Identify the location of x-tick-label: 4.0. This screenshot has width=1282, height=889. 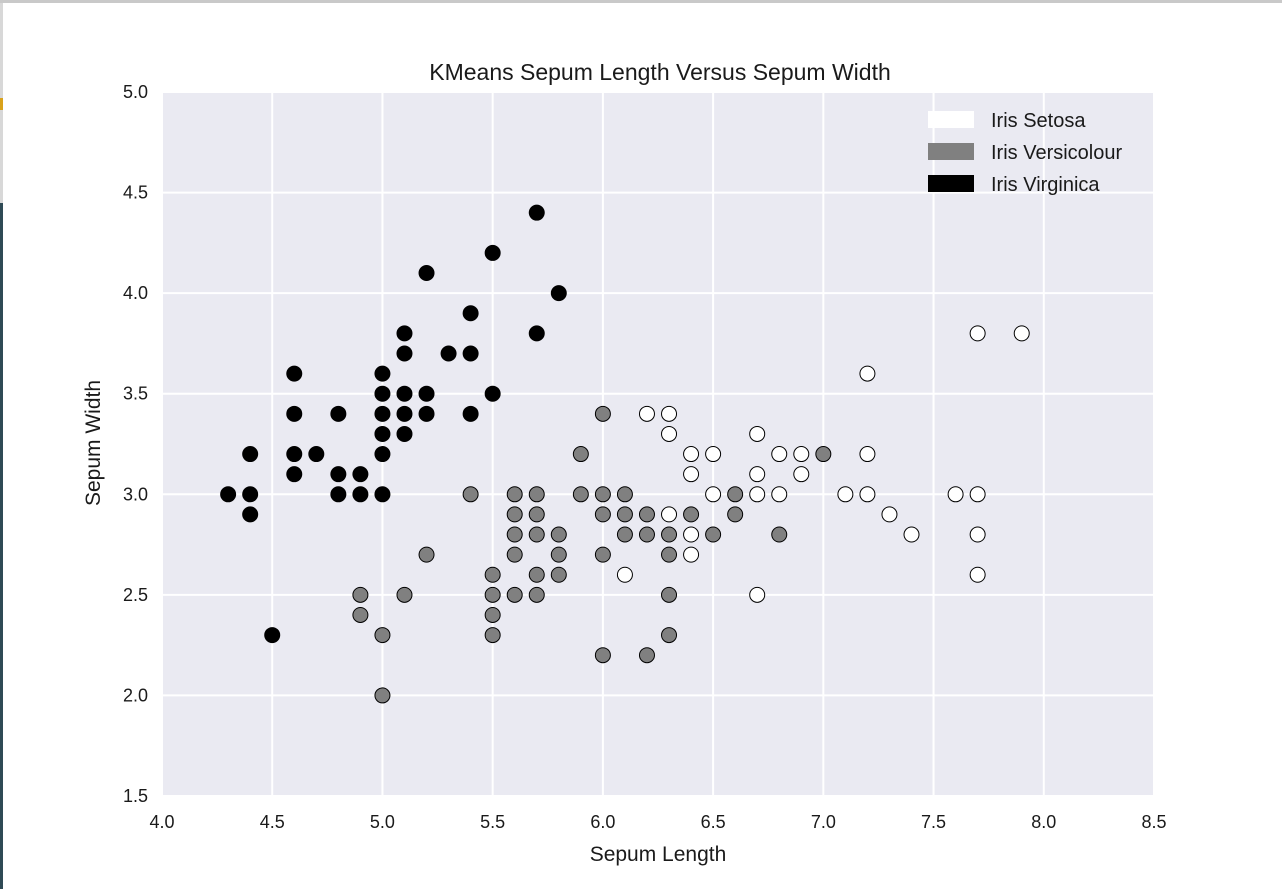
(161, 822).